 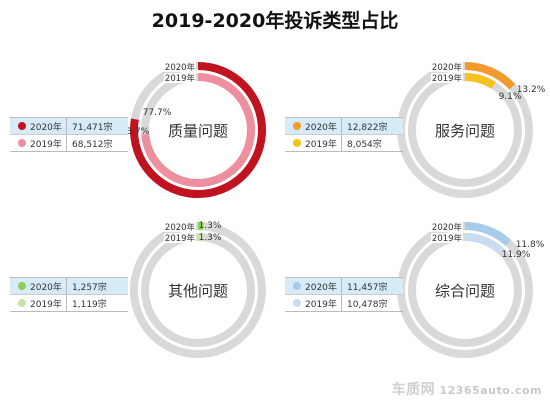 What do you see at coordinates (69, 126) in the screenshot?
I see `legend-row: 2020年 71,471宗` at bounding box center [69, 126].